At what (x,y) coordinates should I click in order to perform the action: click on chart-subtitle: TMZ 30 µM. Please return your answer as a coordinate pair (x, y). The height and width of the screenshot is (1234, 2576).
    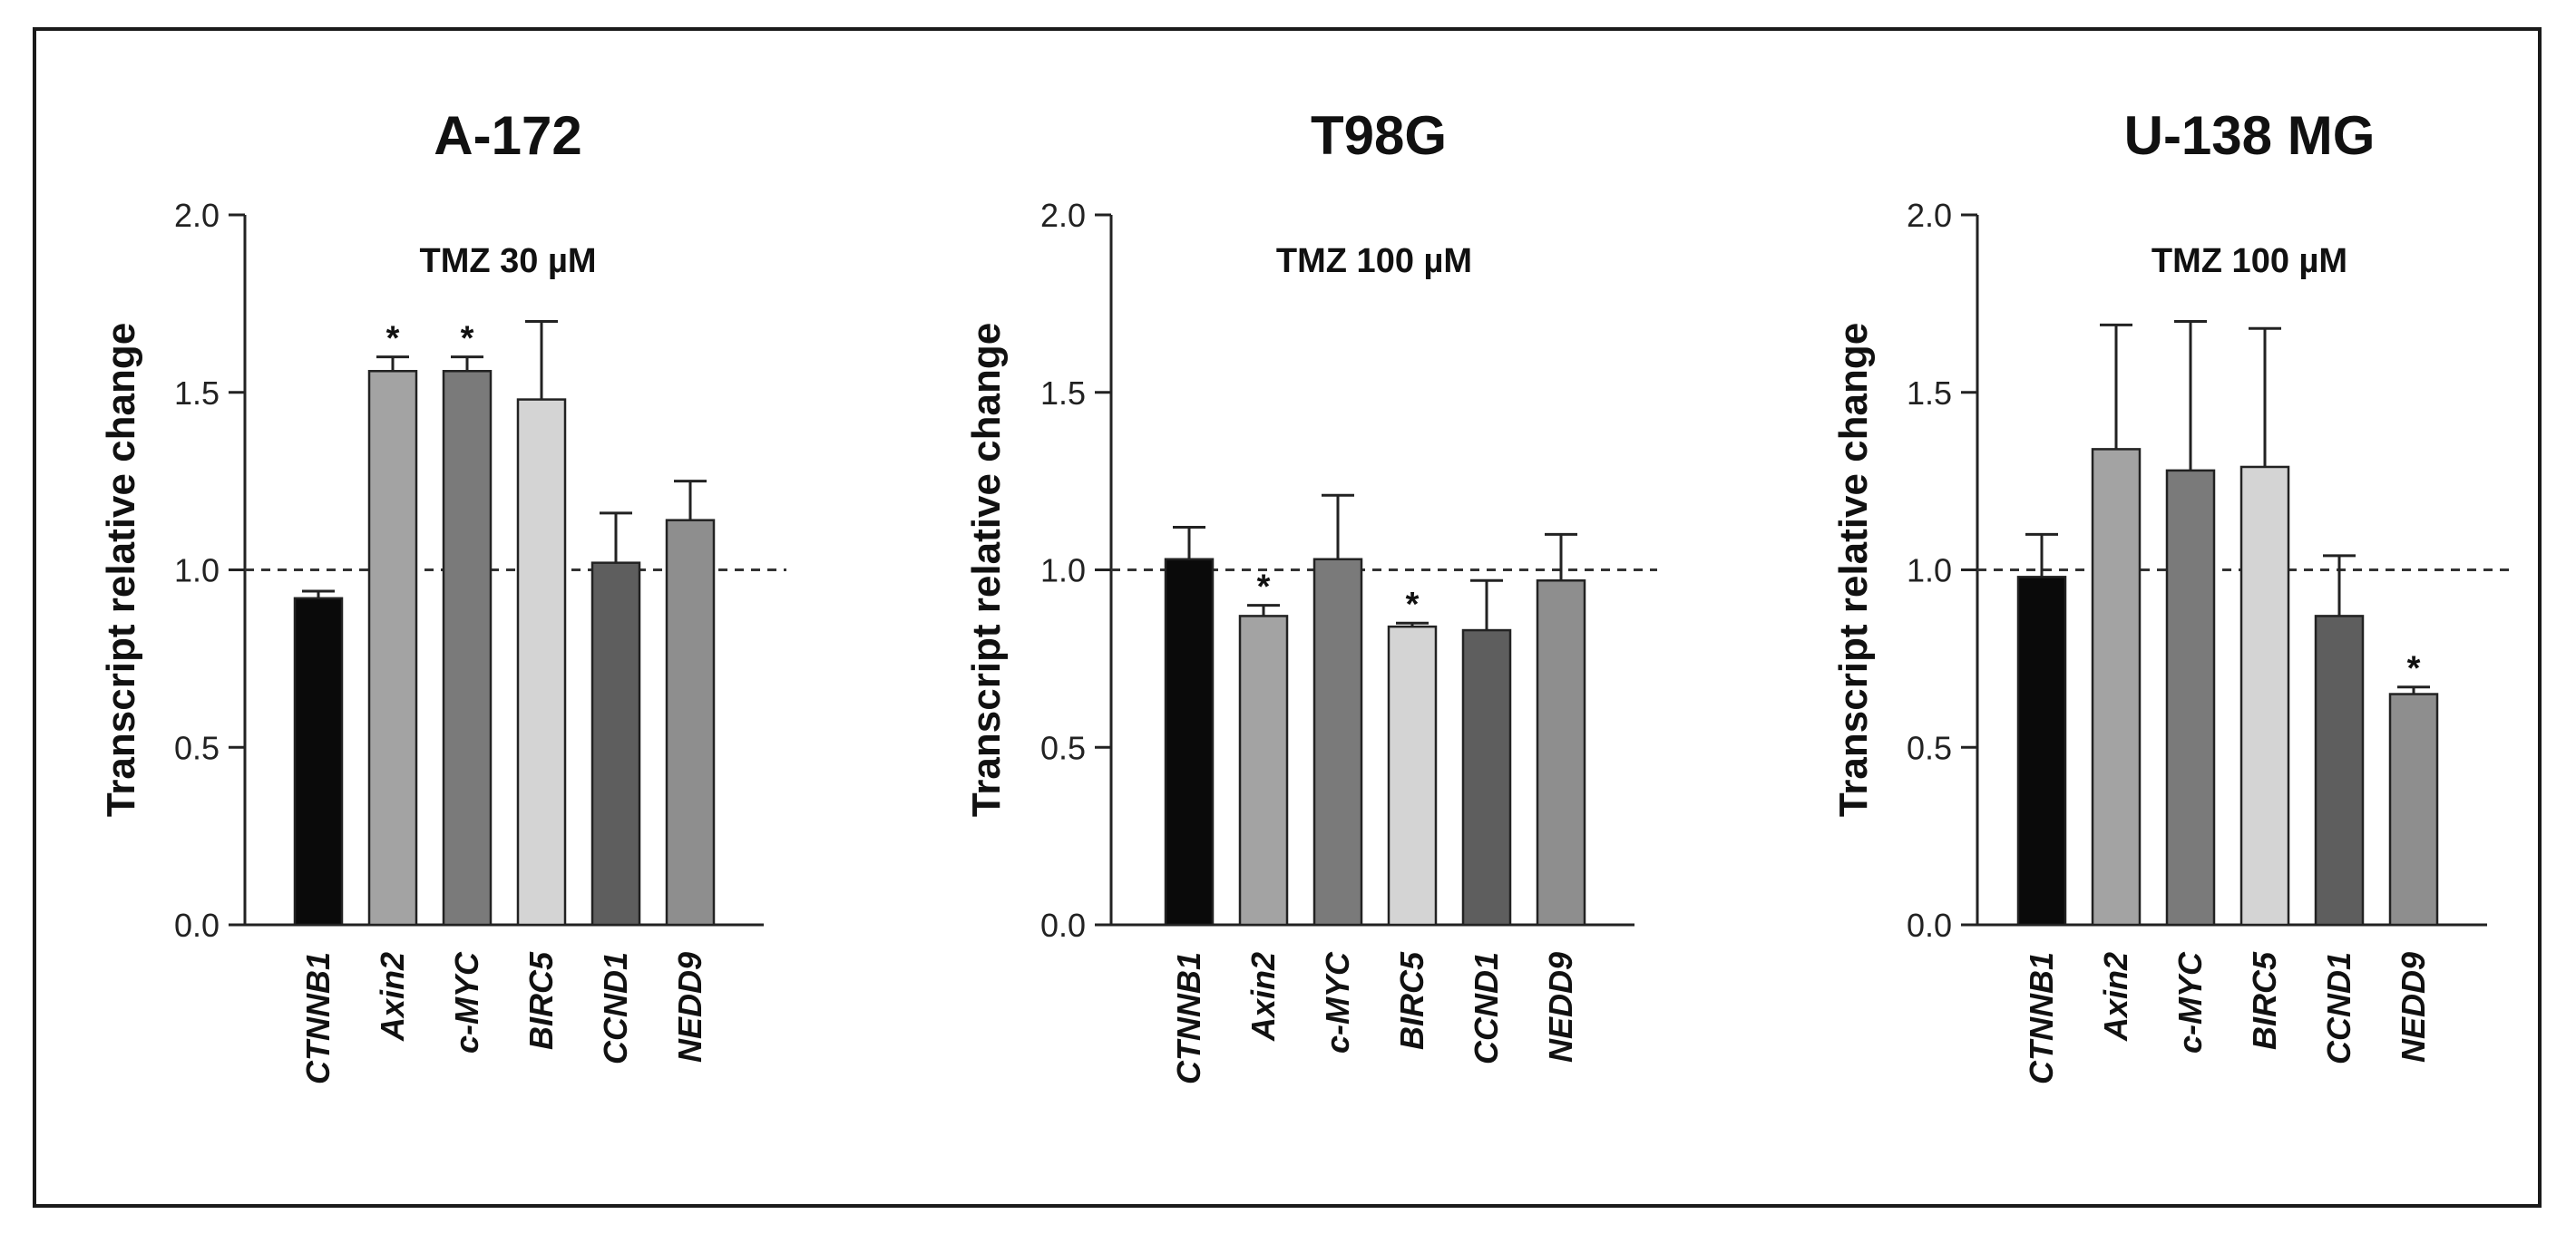
    Looking at the image, I should click on (507, 261).